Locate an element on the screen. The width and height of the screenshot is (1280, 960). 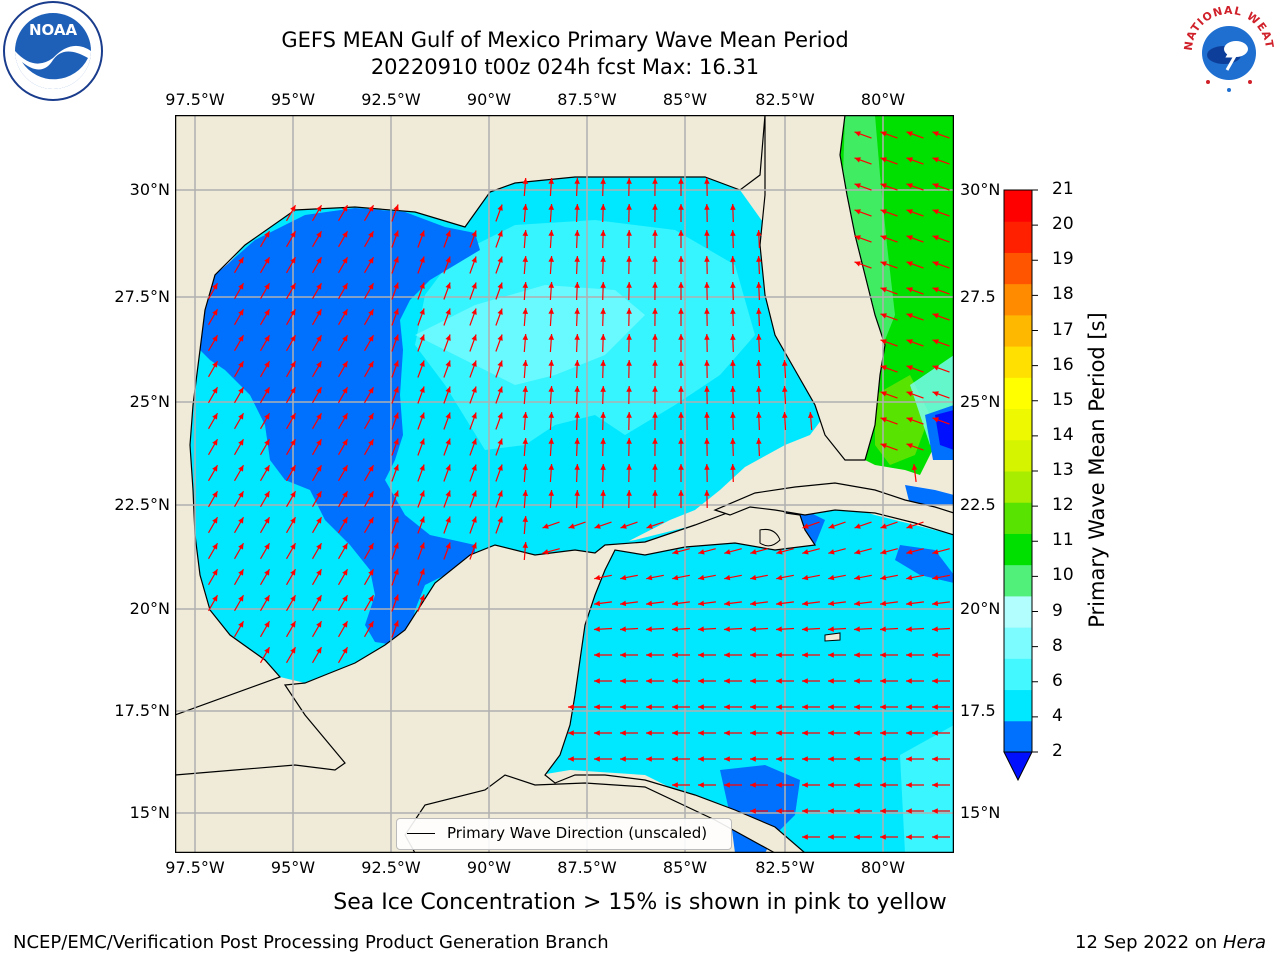
lon-tick-top: 95°W is located at coordinates (293, 99).